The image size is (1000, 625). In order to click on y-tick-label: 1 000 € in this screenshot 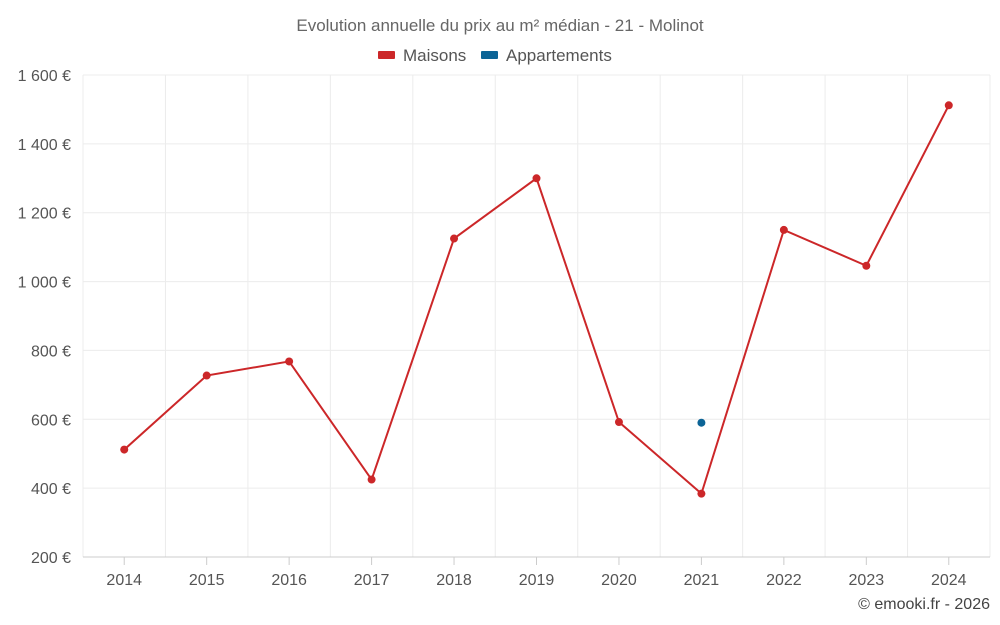, I will do `click(44, 283)`.